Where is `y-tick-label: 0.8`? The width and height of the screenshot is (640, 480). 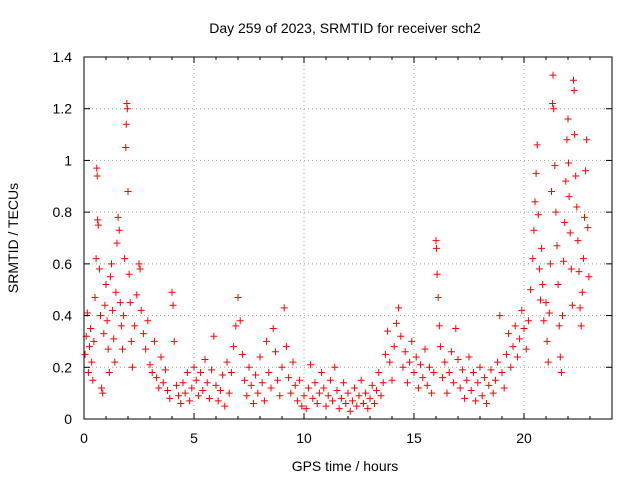 y-tick-label: 0.8 is located at coordinates (63, 212).